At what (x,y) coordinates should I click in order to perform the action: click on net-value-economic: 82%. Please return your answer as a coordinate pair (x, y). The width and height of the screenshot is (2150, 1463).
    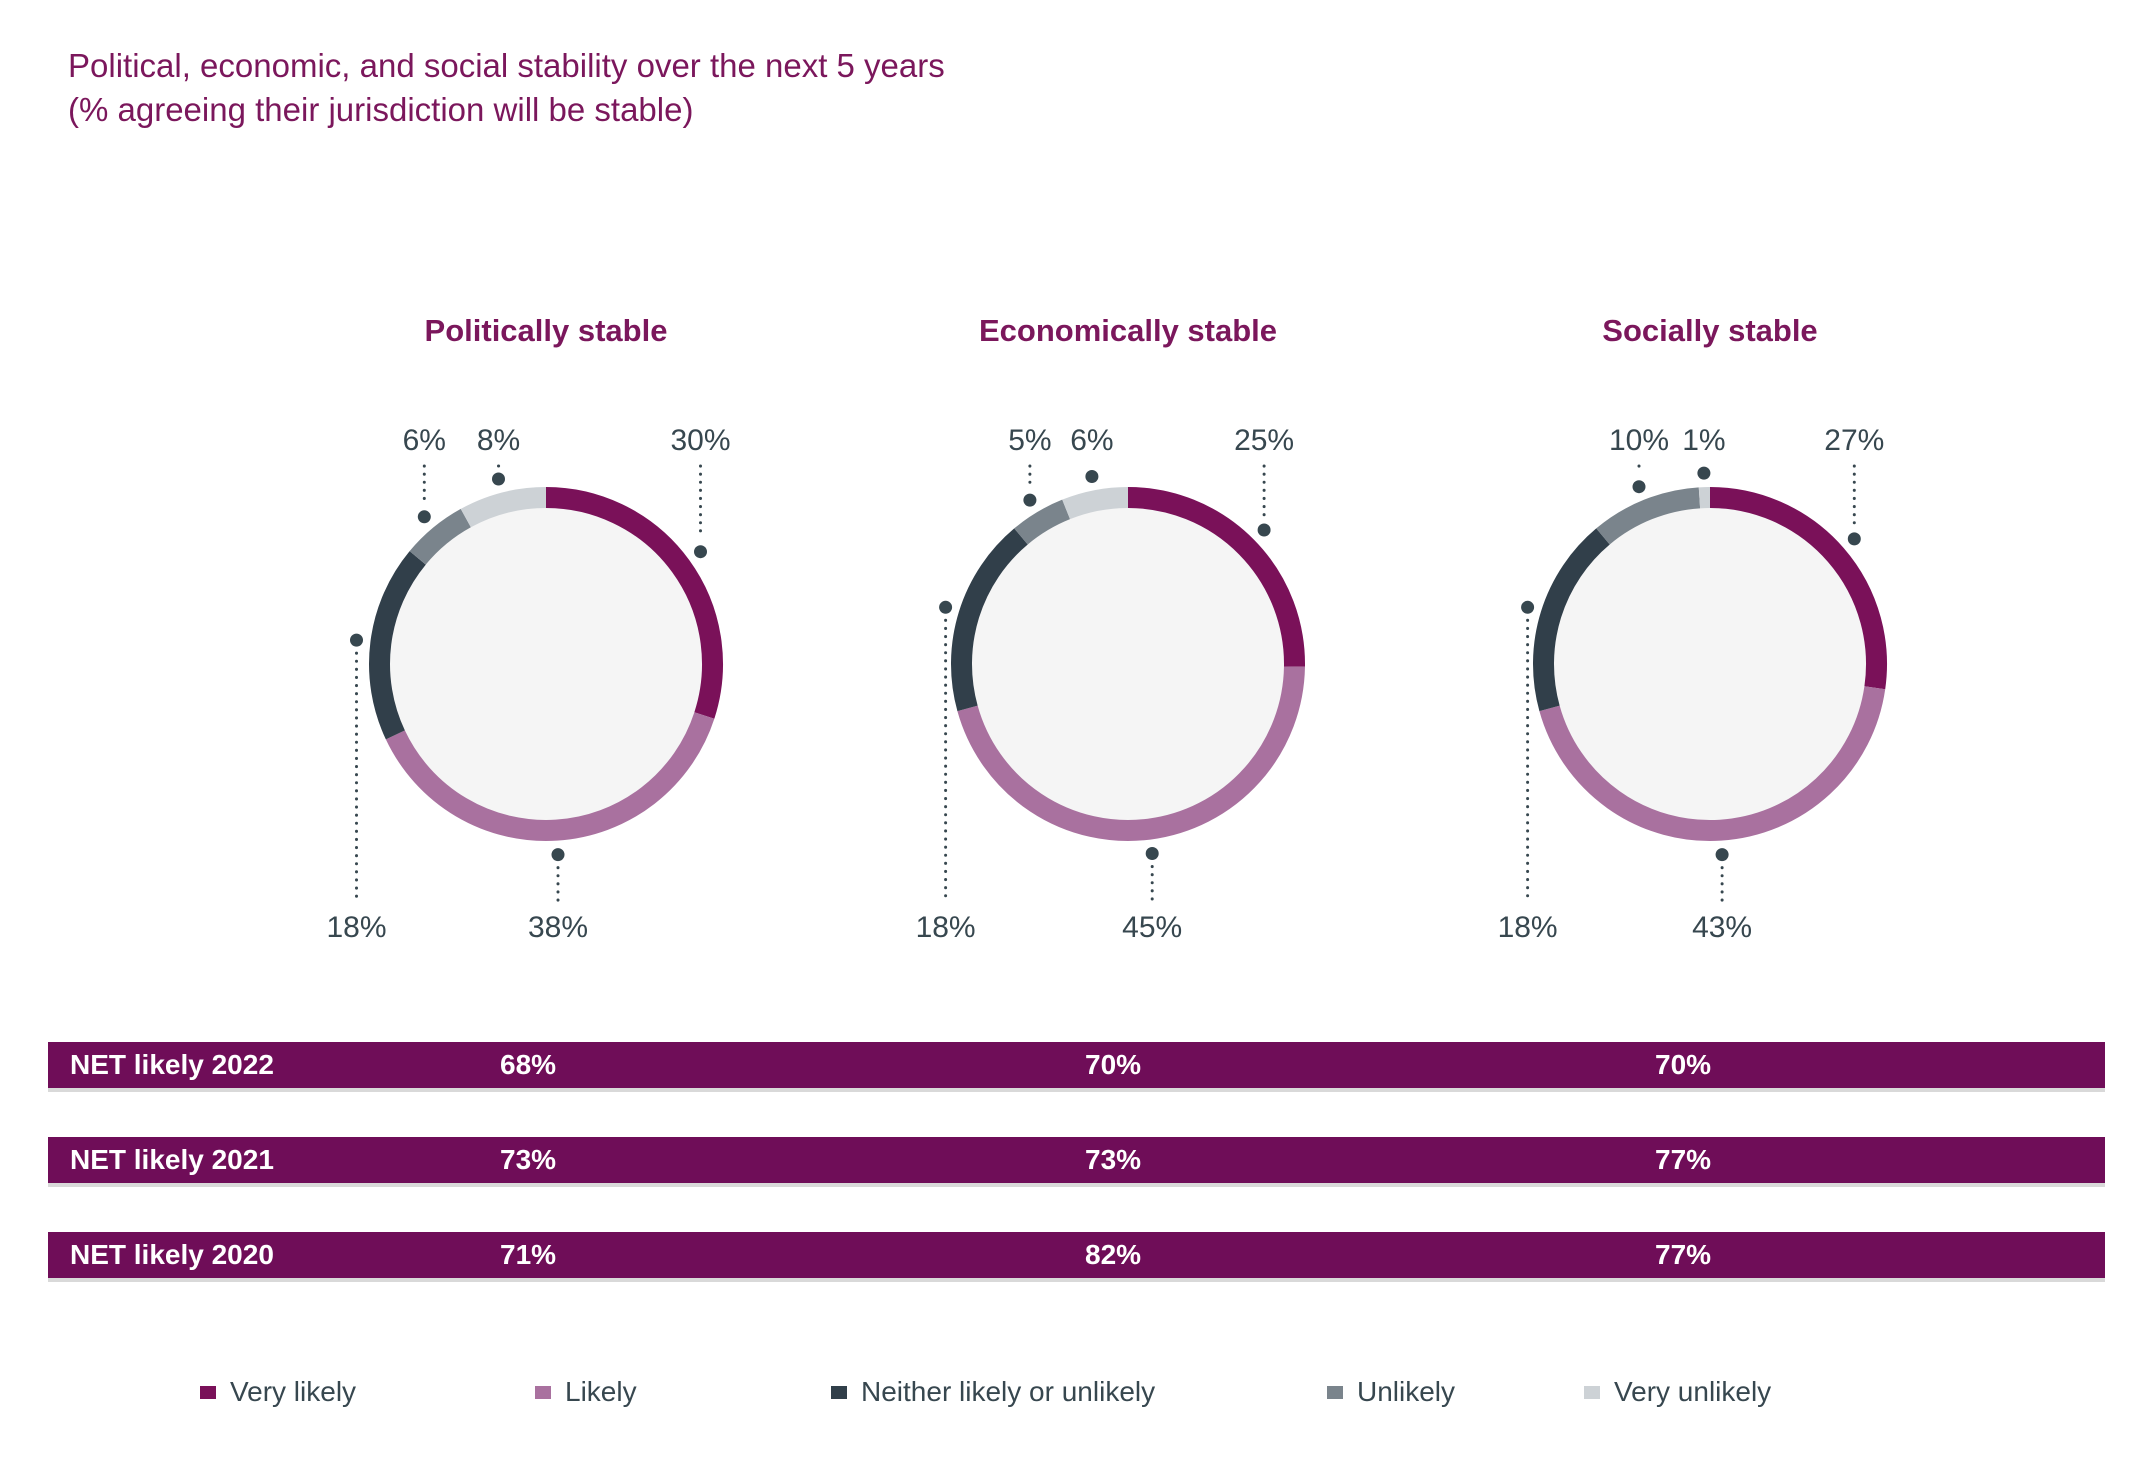
    Looking at the image, I should click on (1113, 1254).